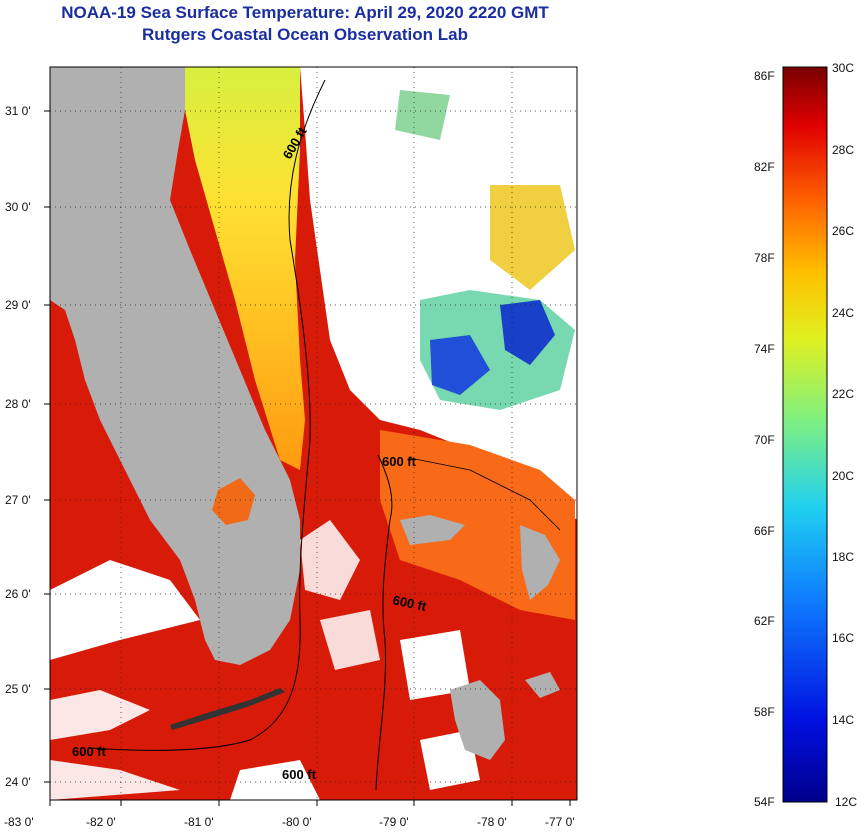 This screenshot has width=864, height=832. I want to click on lat-label-24: 24 0', so click(18, 782).